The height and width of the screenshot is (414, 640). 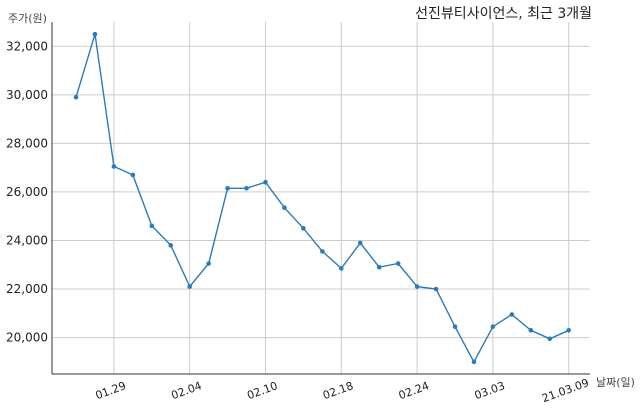 I want to click on y-tick-label: 26,000, so click(x=27, y=192).